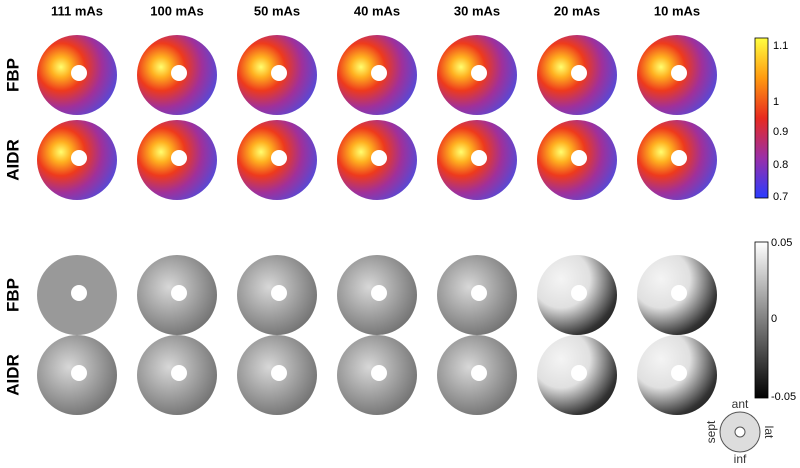 The image size is (800, 468). What do you see at coordinates (783, 397) in the screenshot?
I see `colorbar-tick-label: -0.05` at bounding box center [783, 397].